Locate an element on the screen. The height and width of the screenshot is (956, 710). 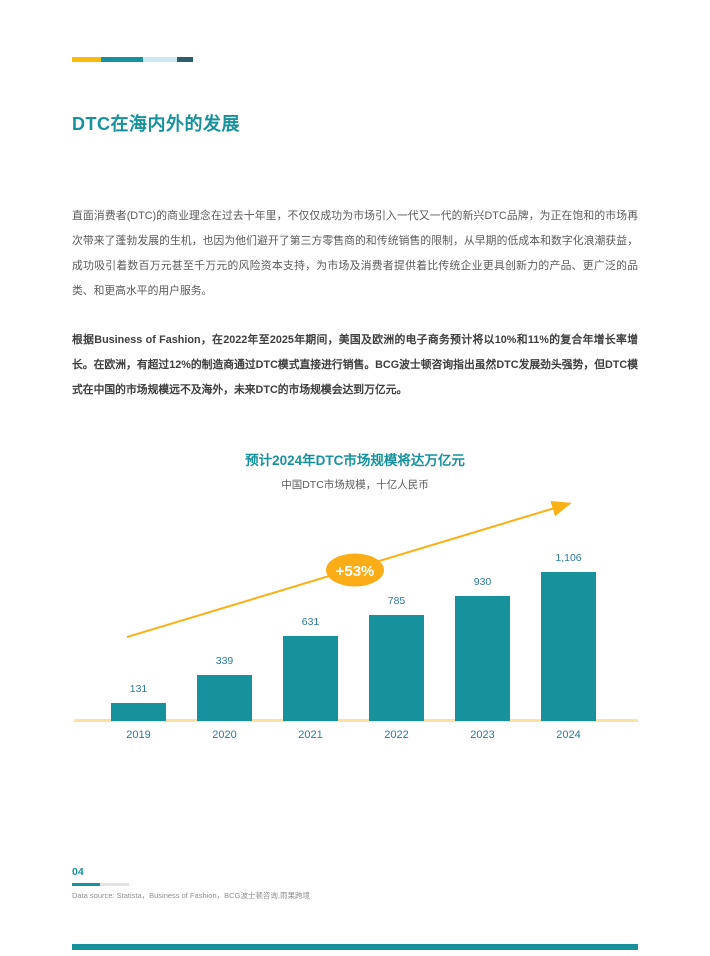
bar-value-label: 339 is located at coordinates (224, 661).